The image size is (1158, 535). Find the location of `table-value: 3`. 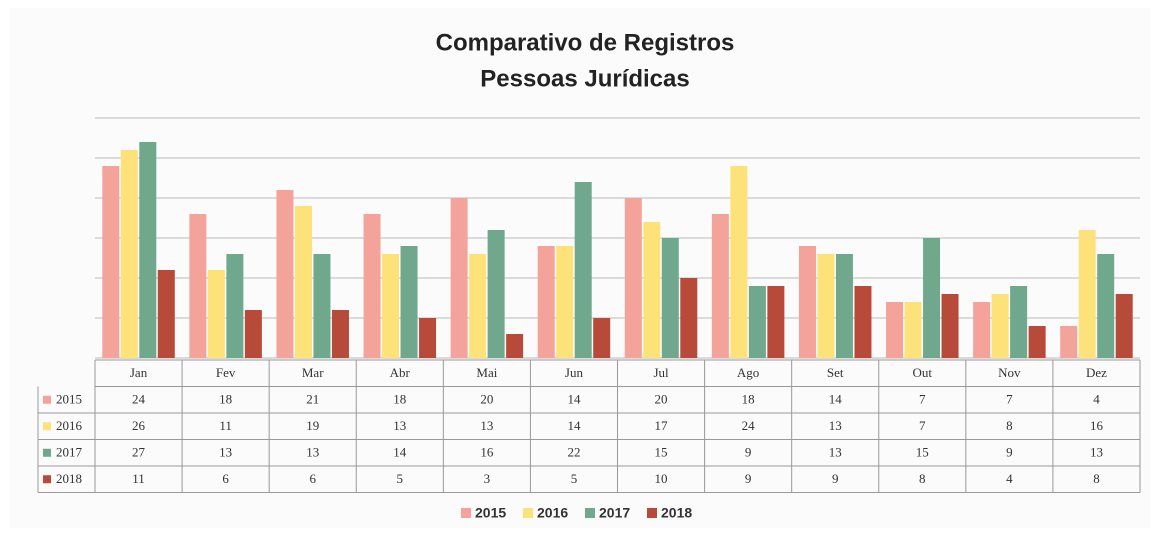

table-value: 3 is located at coordinates (487, 478).